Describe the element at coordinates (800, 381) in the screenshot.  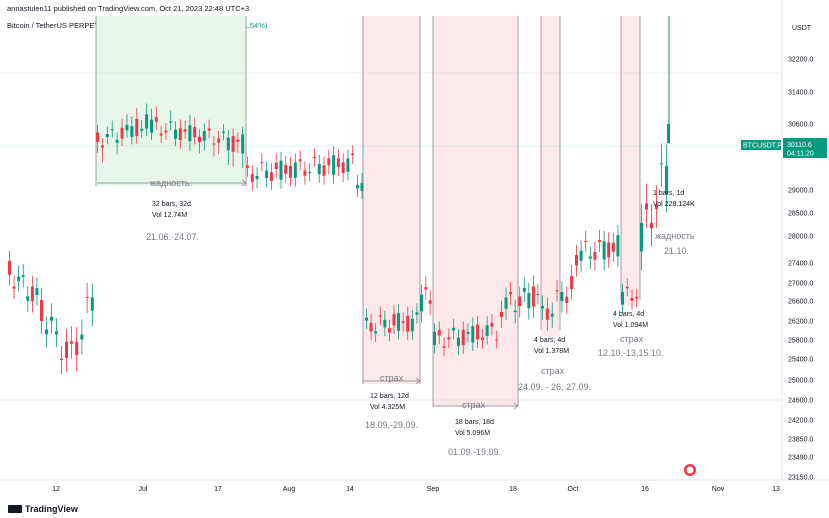
I see `y-tick-label: 25000.0` at that location.